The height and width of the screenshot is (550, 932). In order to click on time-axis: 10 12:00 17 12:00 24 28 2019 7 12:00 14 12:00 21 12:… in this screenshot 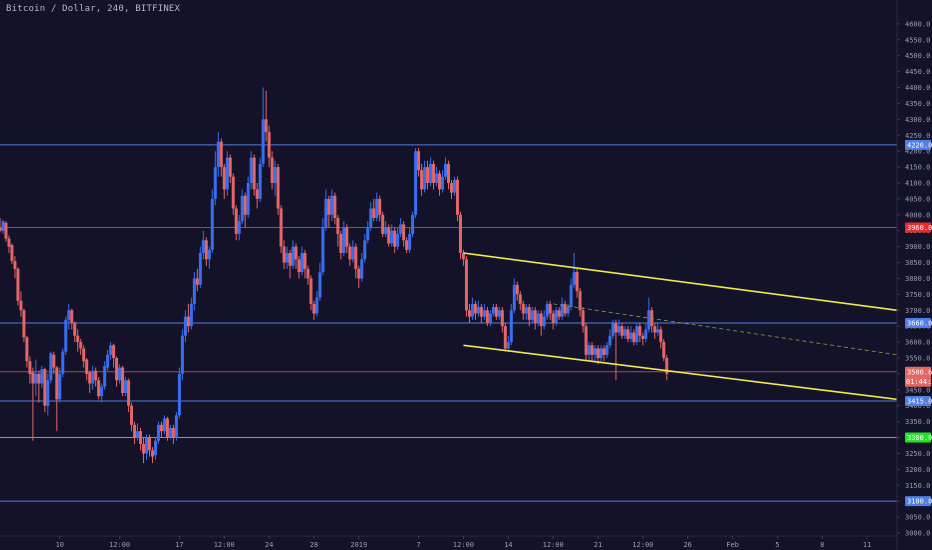, I will do `click(464, 542)`.